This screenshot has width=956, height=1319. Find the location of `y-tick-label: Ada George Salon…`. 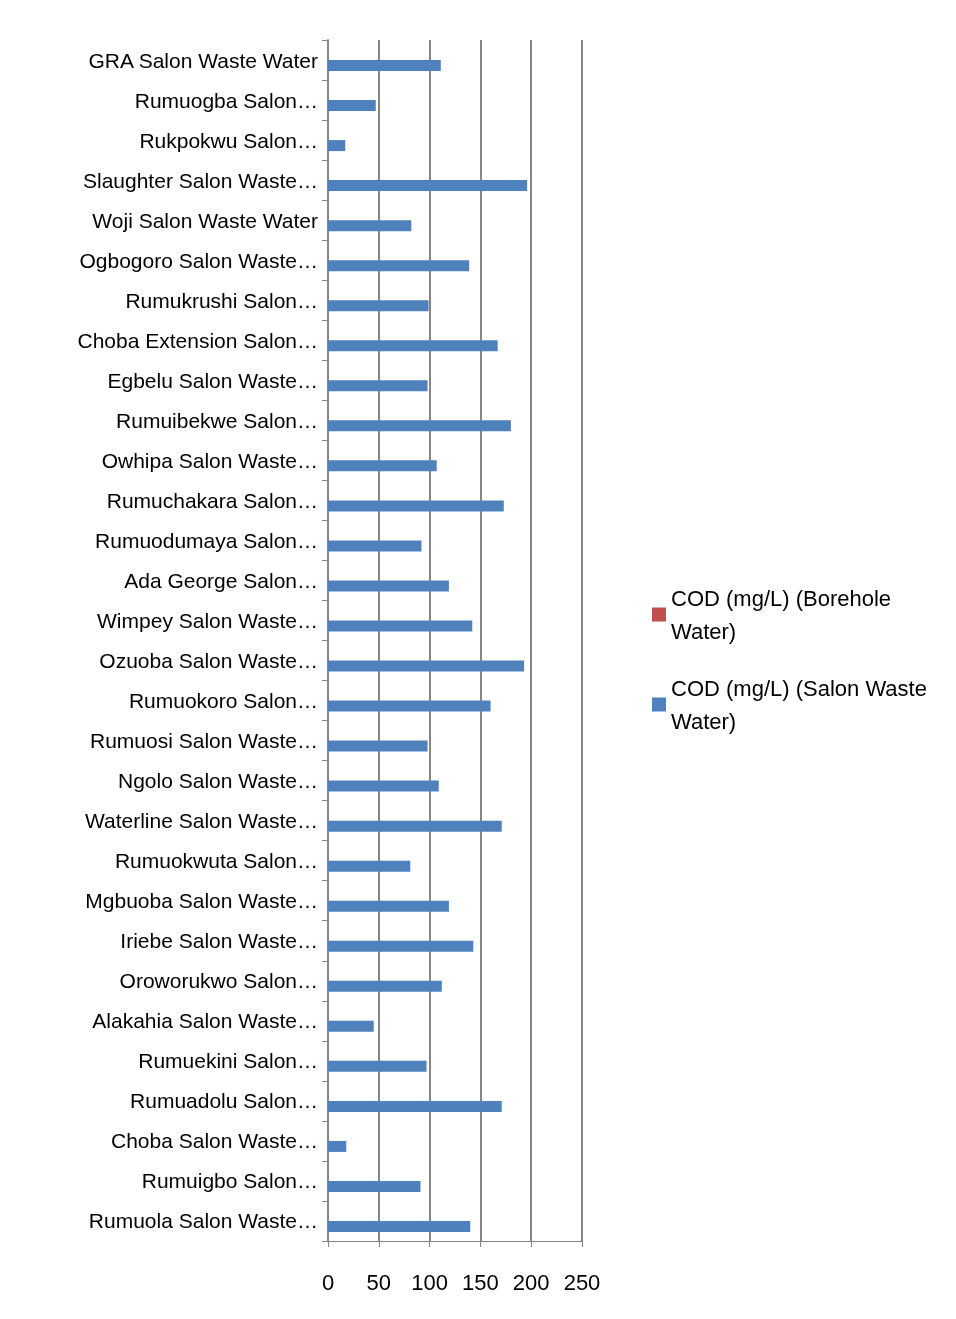

y-tick-label: Ada George Salon… is located at coordinates (221, 580).